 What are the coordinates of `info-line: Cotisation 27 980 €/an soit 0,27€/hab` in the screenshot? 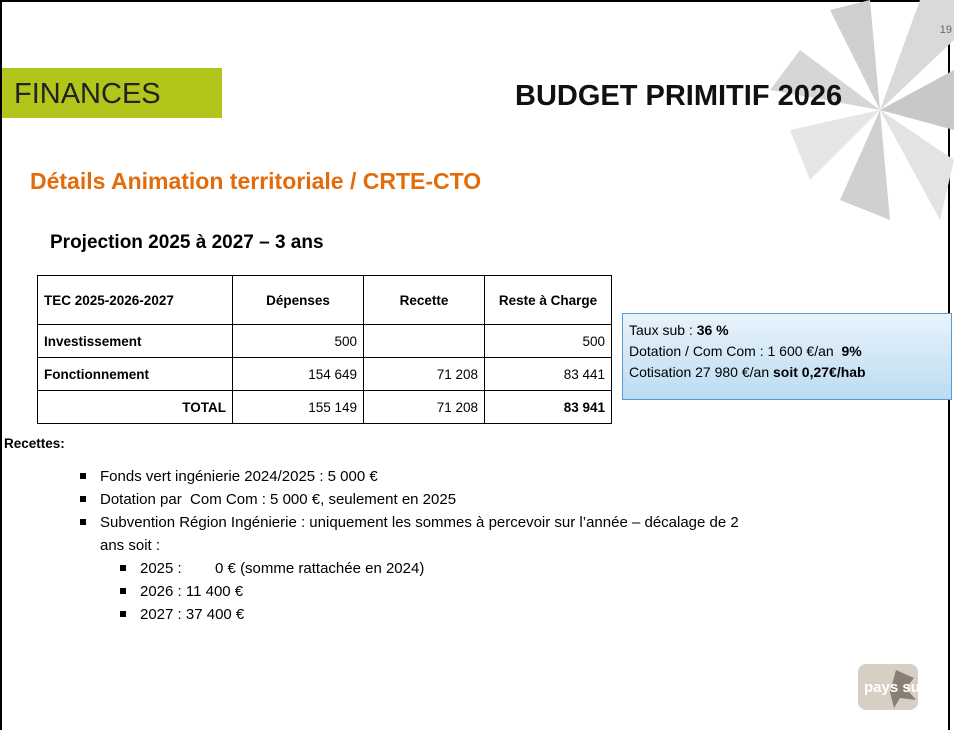 It's located at (787, 372).